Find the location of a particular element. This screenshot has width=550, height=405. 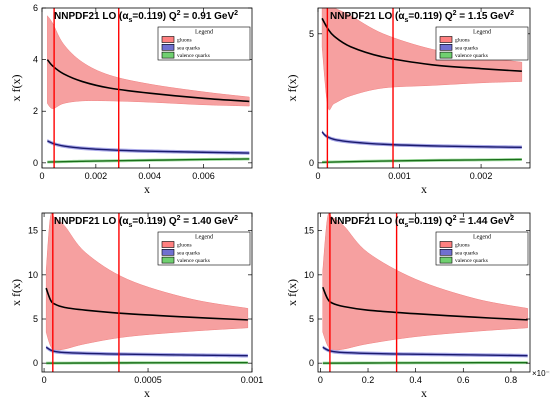

panel-title: NNPDF21 LO (αs=0.119) Q2 = 1.40 GeV2 is located at coordinates (146, 222).